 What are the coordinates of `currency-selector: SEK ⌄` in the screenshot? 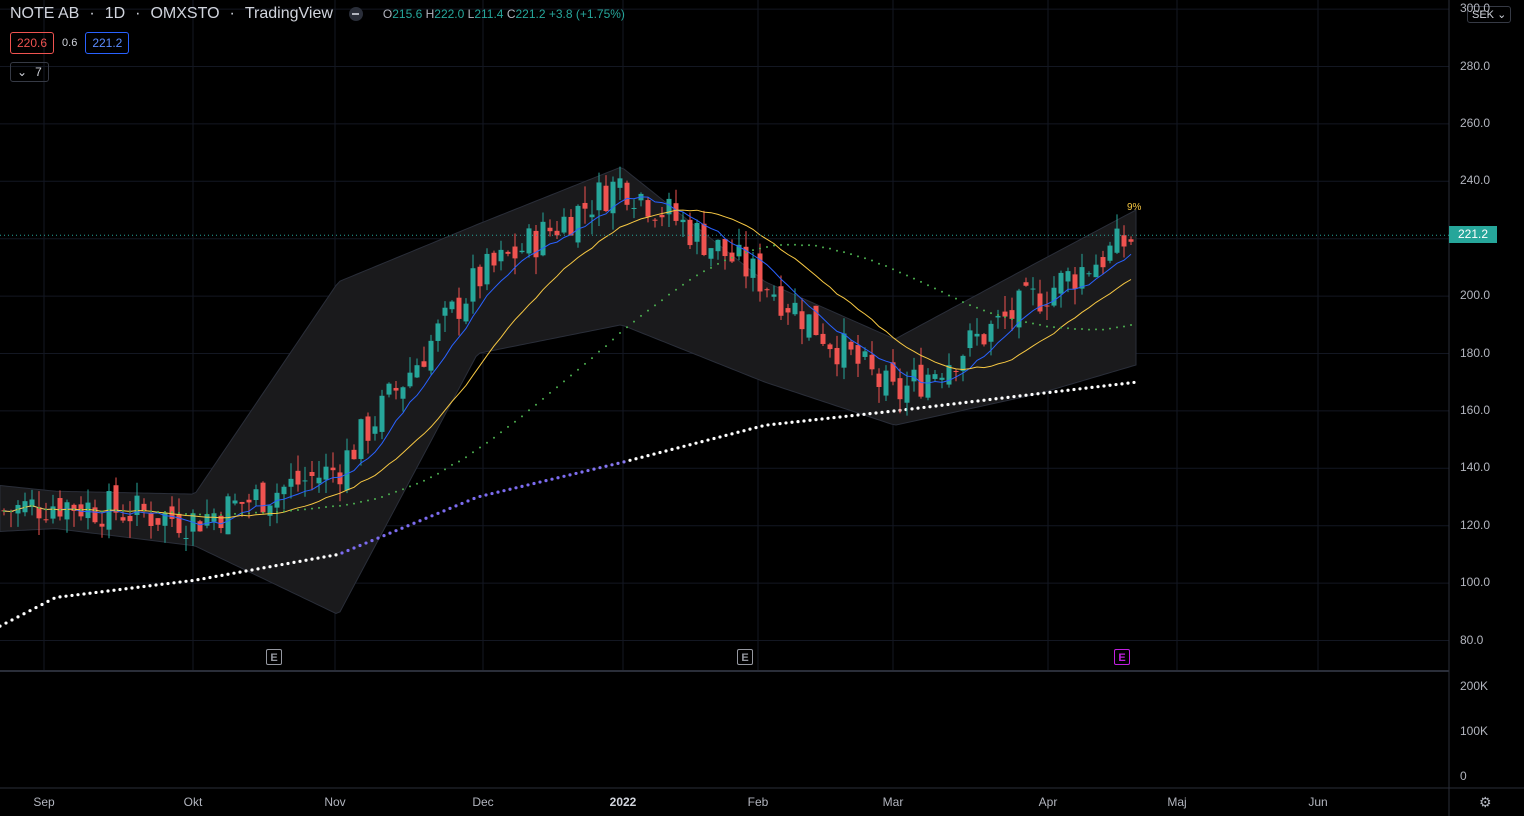 It's located at (1489, 14).